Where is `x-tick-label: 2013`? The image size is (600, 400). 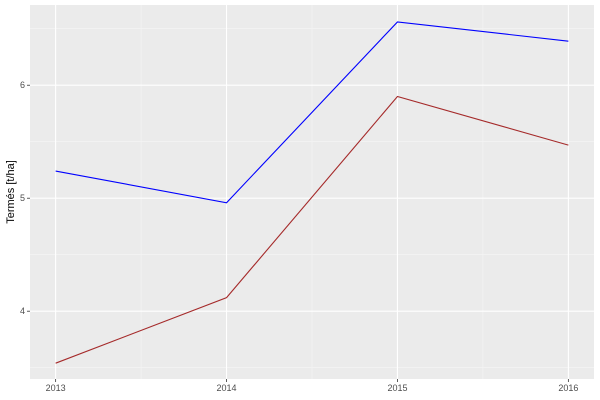
x-tick-label: 2013 is located at coordinates (56, 388).